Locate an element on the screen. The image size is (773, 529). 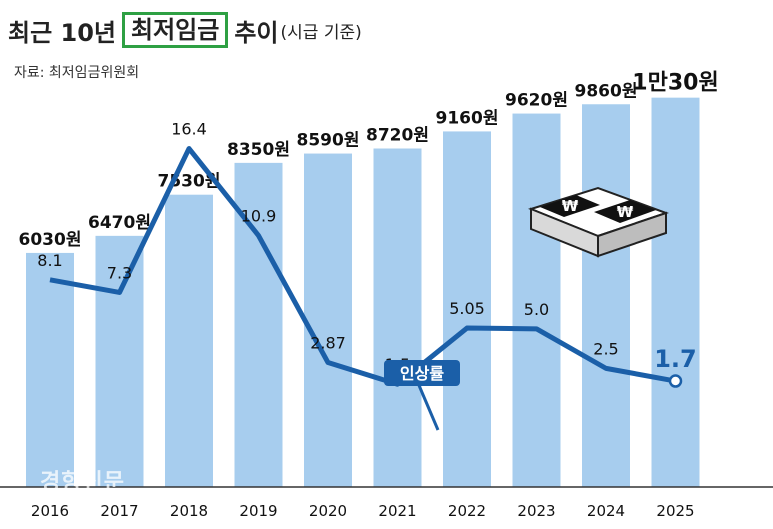
money-stack-illustration: ₩ ₩ is located at coordinates (599, 222).